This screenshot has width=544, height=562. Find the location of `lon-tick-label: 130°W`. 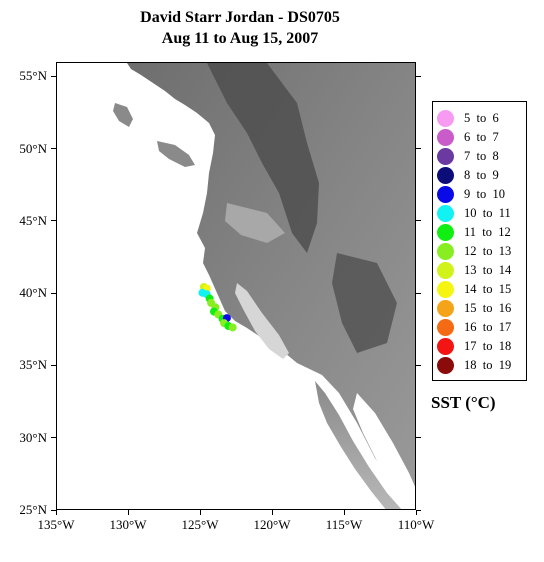

lon-tick-label: 130°W is located at coordinates (128, 524).